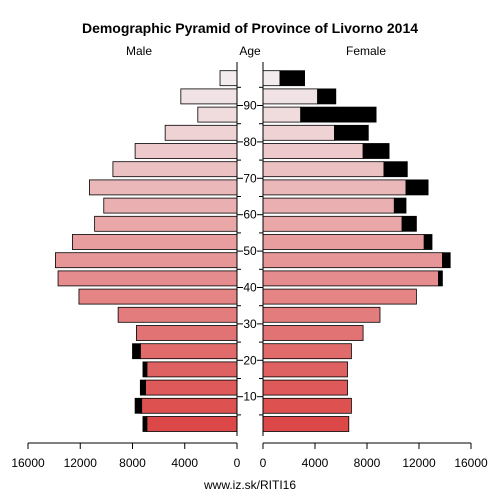 This screenshot has width=500, height=500. I want to click on source-text: www.iz.sk/RITI16, so click(249, 485).